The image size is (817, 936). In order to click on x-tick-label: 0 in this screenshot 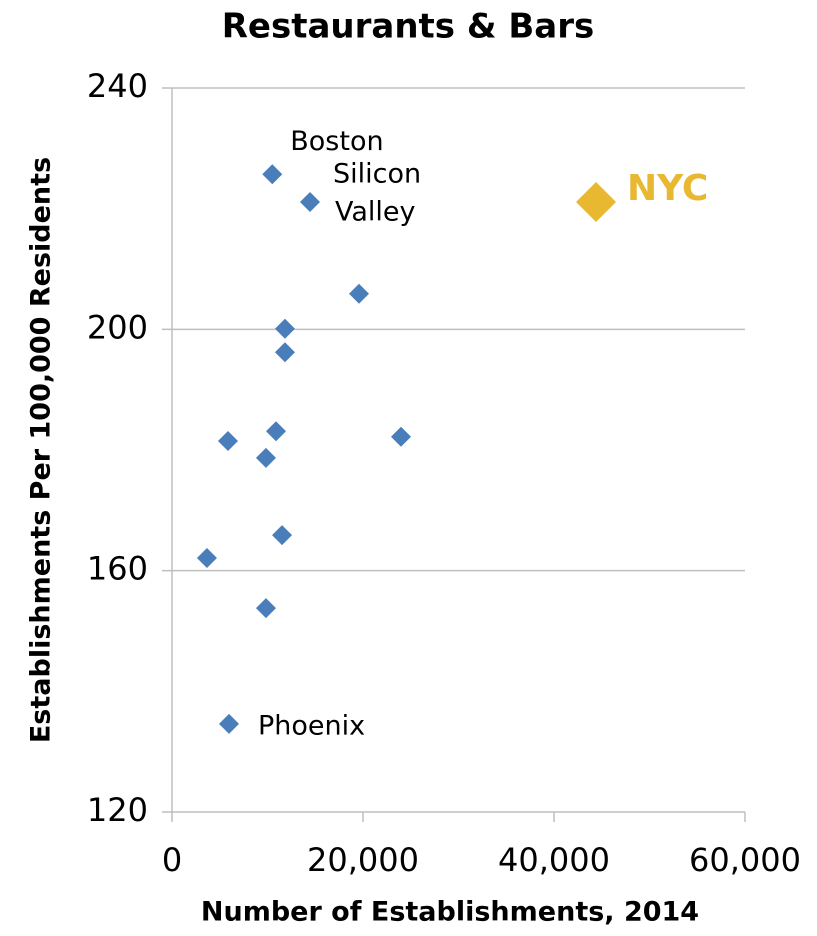, I will do `click(172, 860)`.